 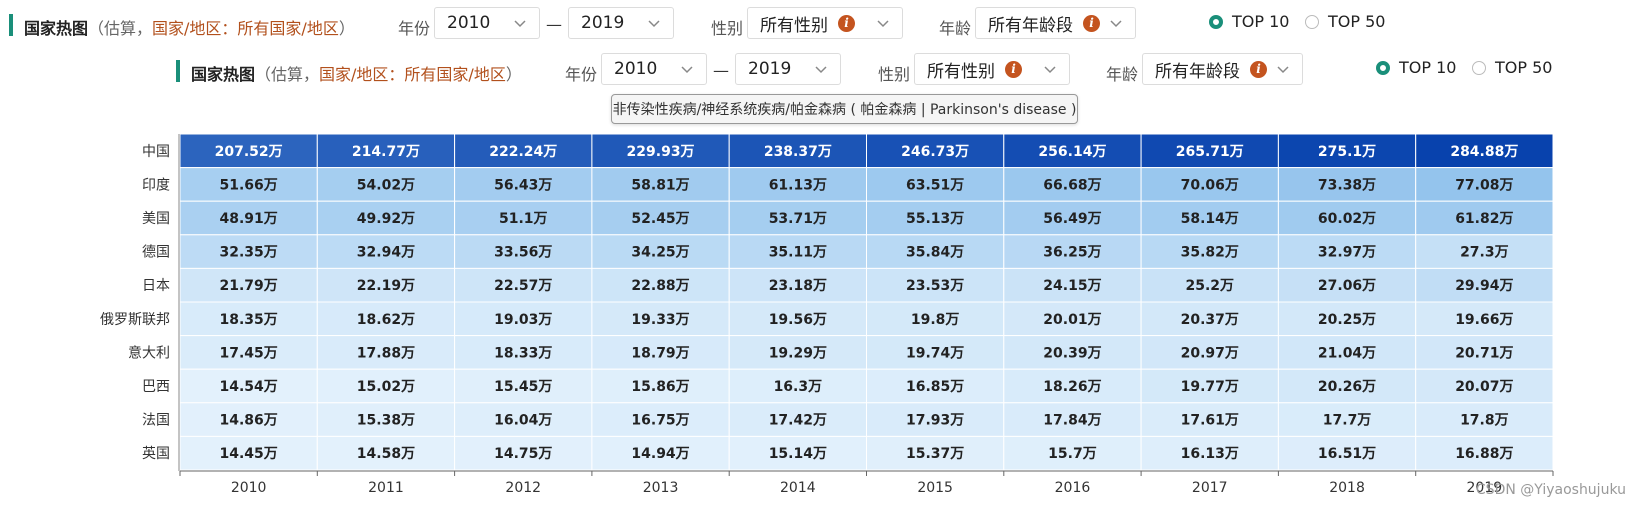 I want to click on title-scope: 国家/地区：所有国家/地区, so click(x=245, y=28).